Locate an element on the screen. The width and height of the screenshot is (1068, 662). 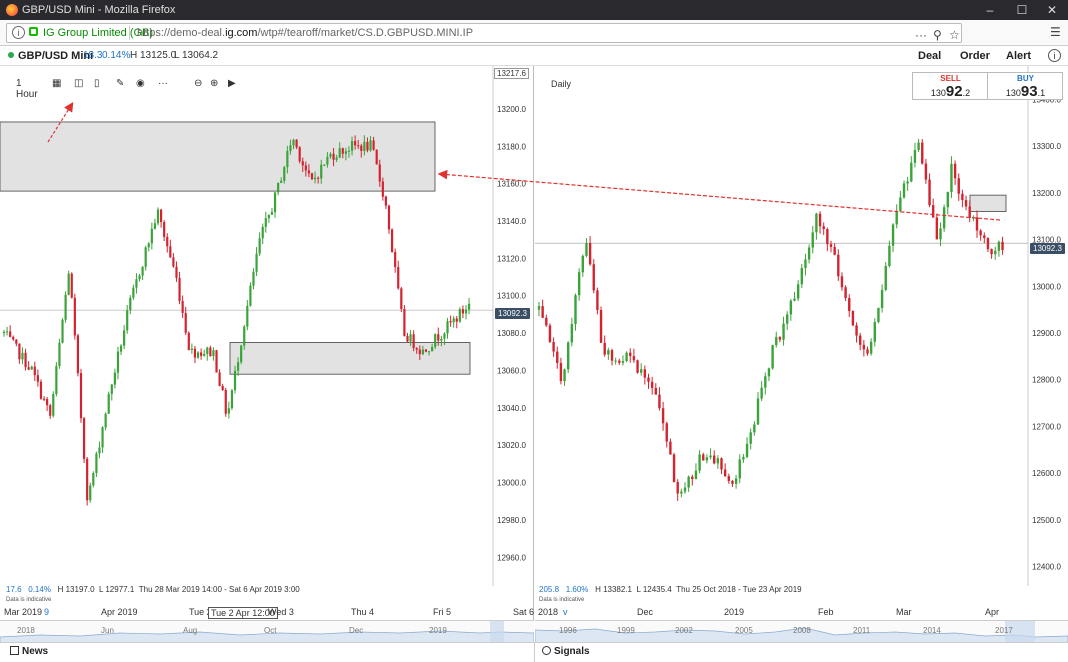
close-button: ✕ is located at coordinates (1052, 10).